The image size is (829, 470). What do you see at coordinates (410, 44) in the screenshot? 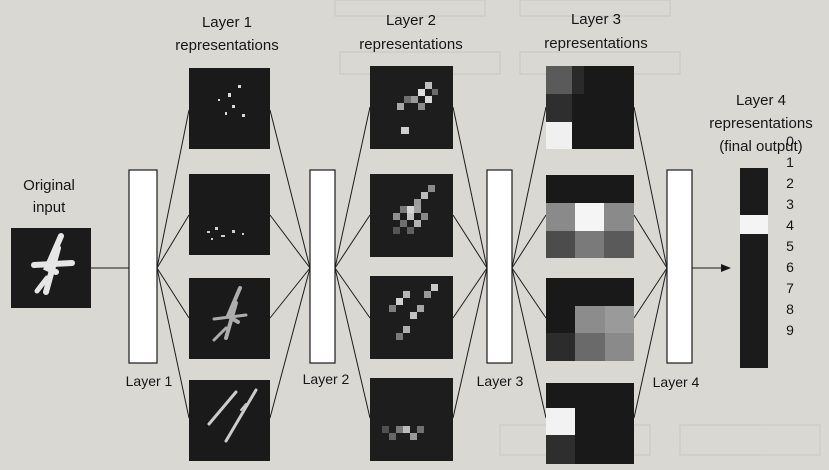
I see `layer-2-title-line2: representations` at bounding box center [410, 44].